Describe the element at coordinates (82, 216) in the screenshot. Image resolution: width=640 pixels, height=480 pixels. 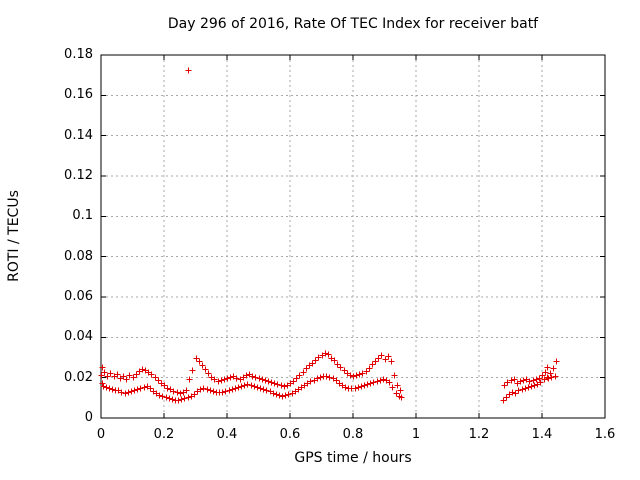
I see `y-tick-label: 0.1` at that location.